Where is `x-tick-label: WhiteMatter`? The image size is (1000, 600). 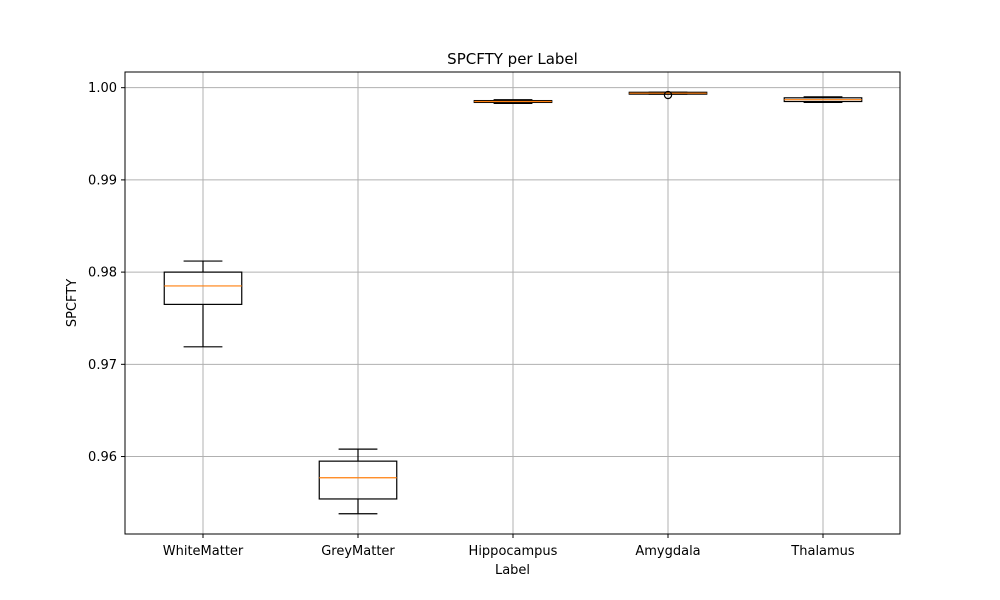
x-tick-label: WhiteMatter is located at coordinates (203, 551).